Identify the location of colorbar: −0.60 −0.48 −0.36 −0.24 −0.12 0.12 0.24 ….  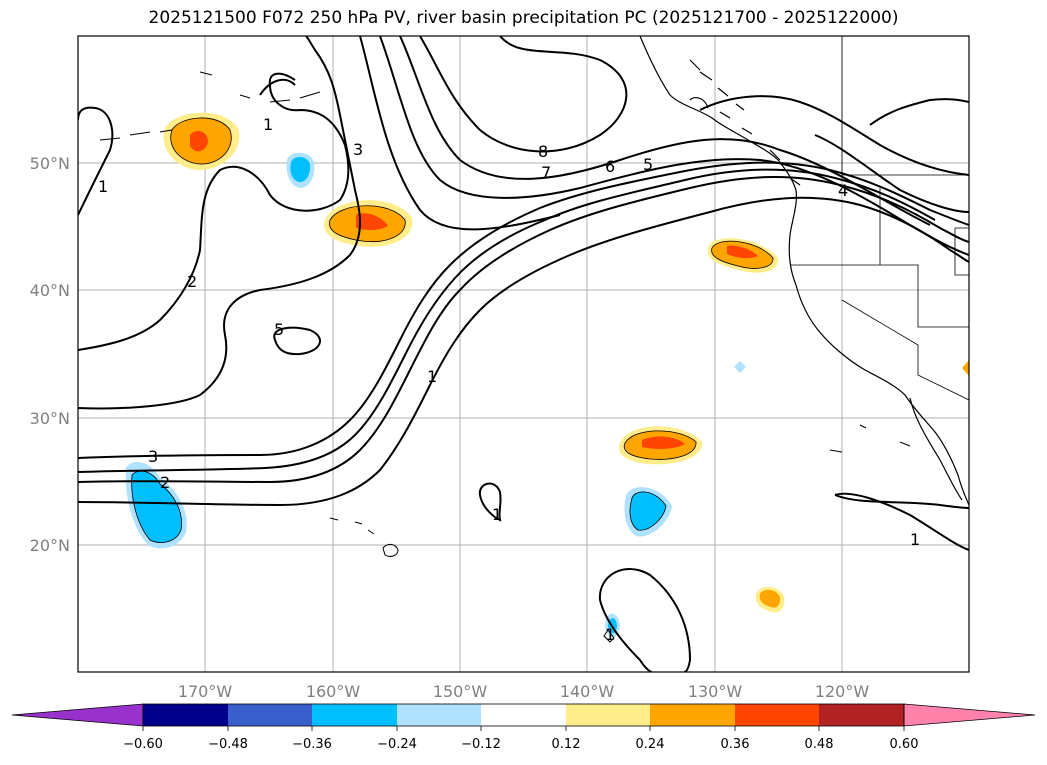
(523, 727).